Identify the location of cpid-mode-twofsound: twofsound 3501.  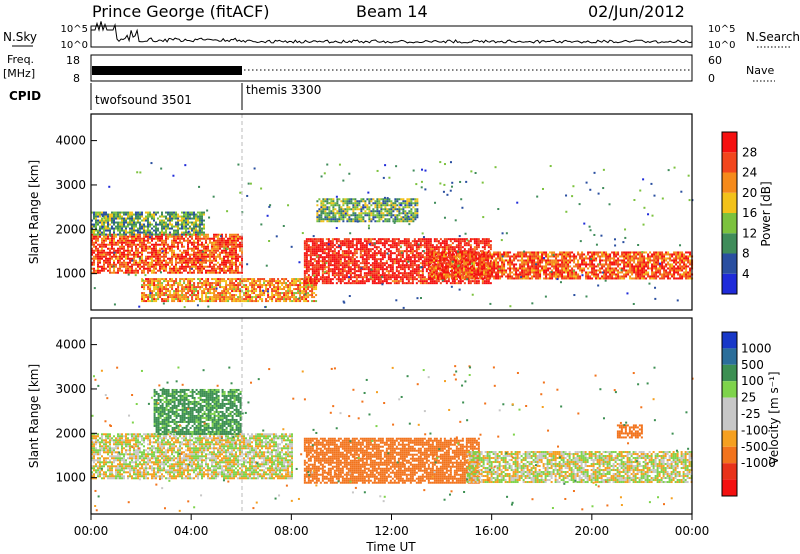
(143, 100).